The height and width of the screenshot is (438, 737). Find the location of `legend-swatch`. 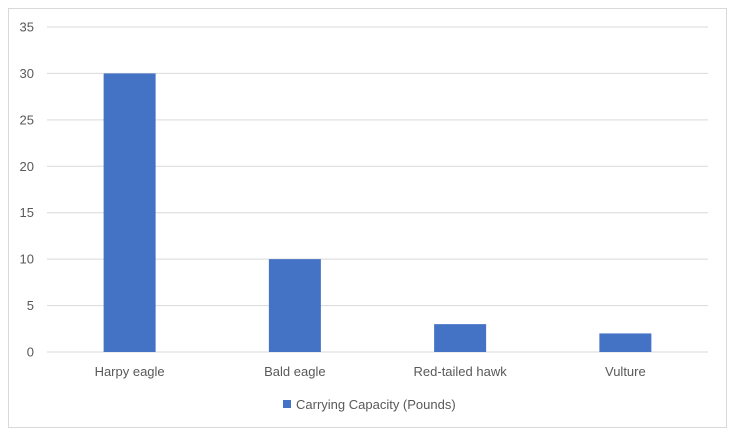

legend-swatch is located at coordinates (287, 404).